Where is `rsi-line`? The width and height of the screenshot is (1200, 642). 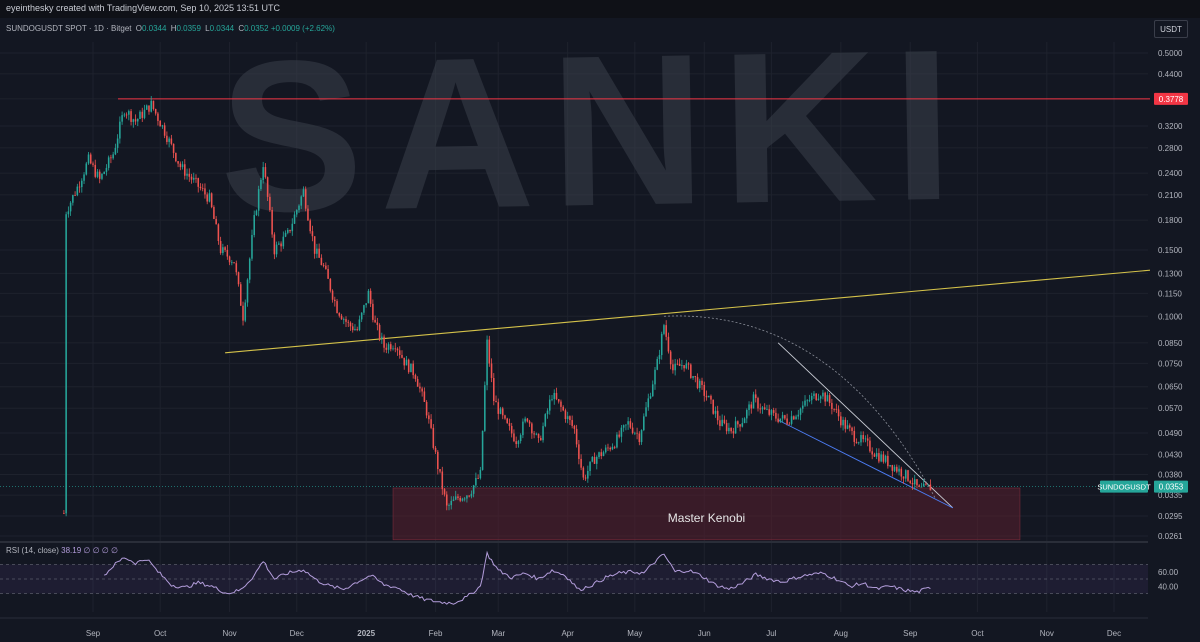 rsi-line is located at coordinates (517, 577).